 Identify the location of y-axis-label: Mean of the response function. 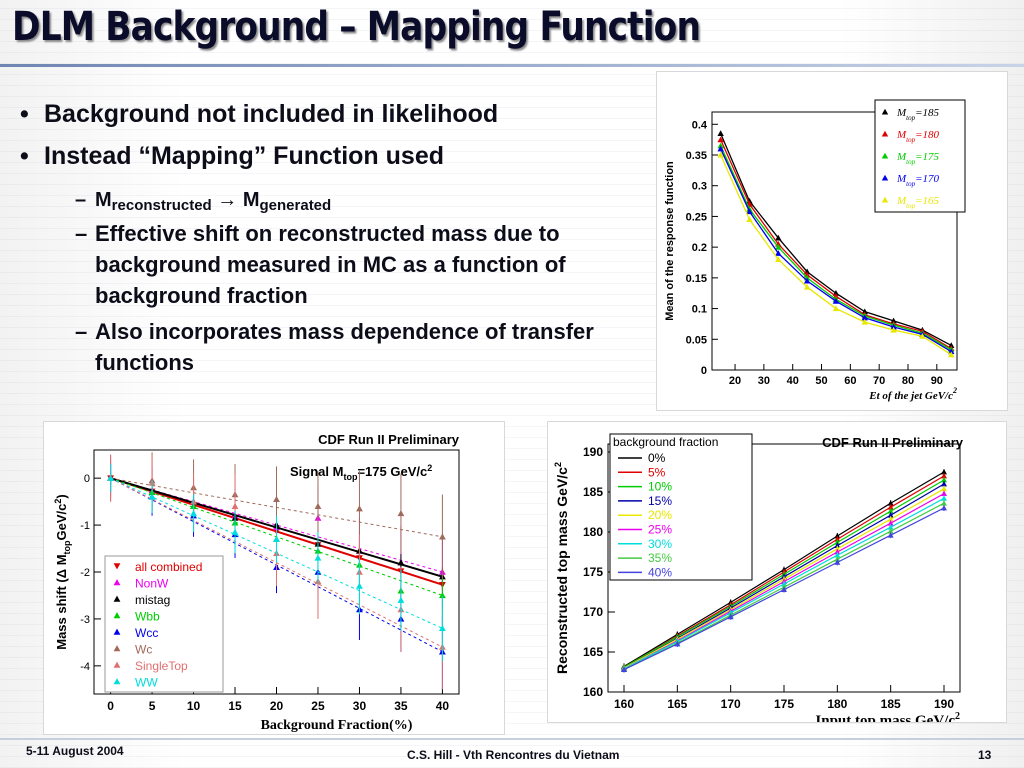
(670, 241).